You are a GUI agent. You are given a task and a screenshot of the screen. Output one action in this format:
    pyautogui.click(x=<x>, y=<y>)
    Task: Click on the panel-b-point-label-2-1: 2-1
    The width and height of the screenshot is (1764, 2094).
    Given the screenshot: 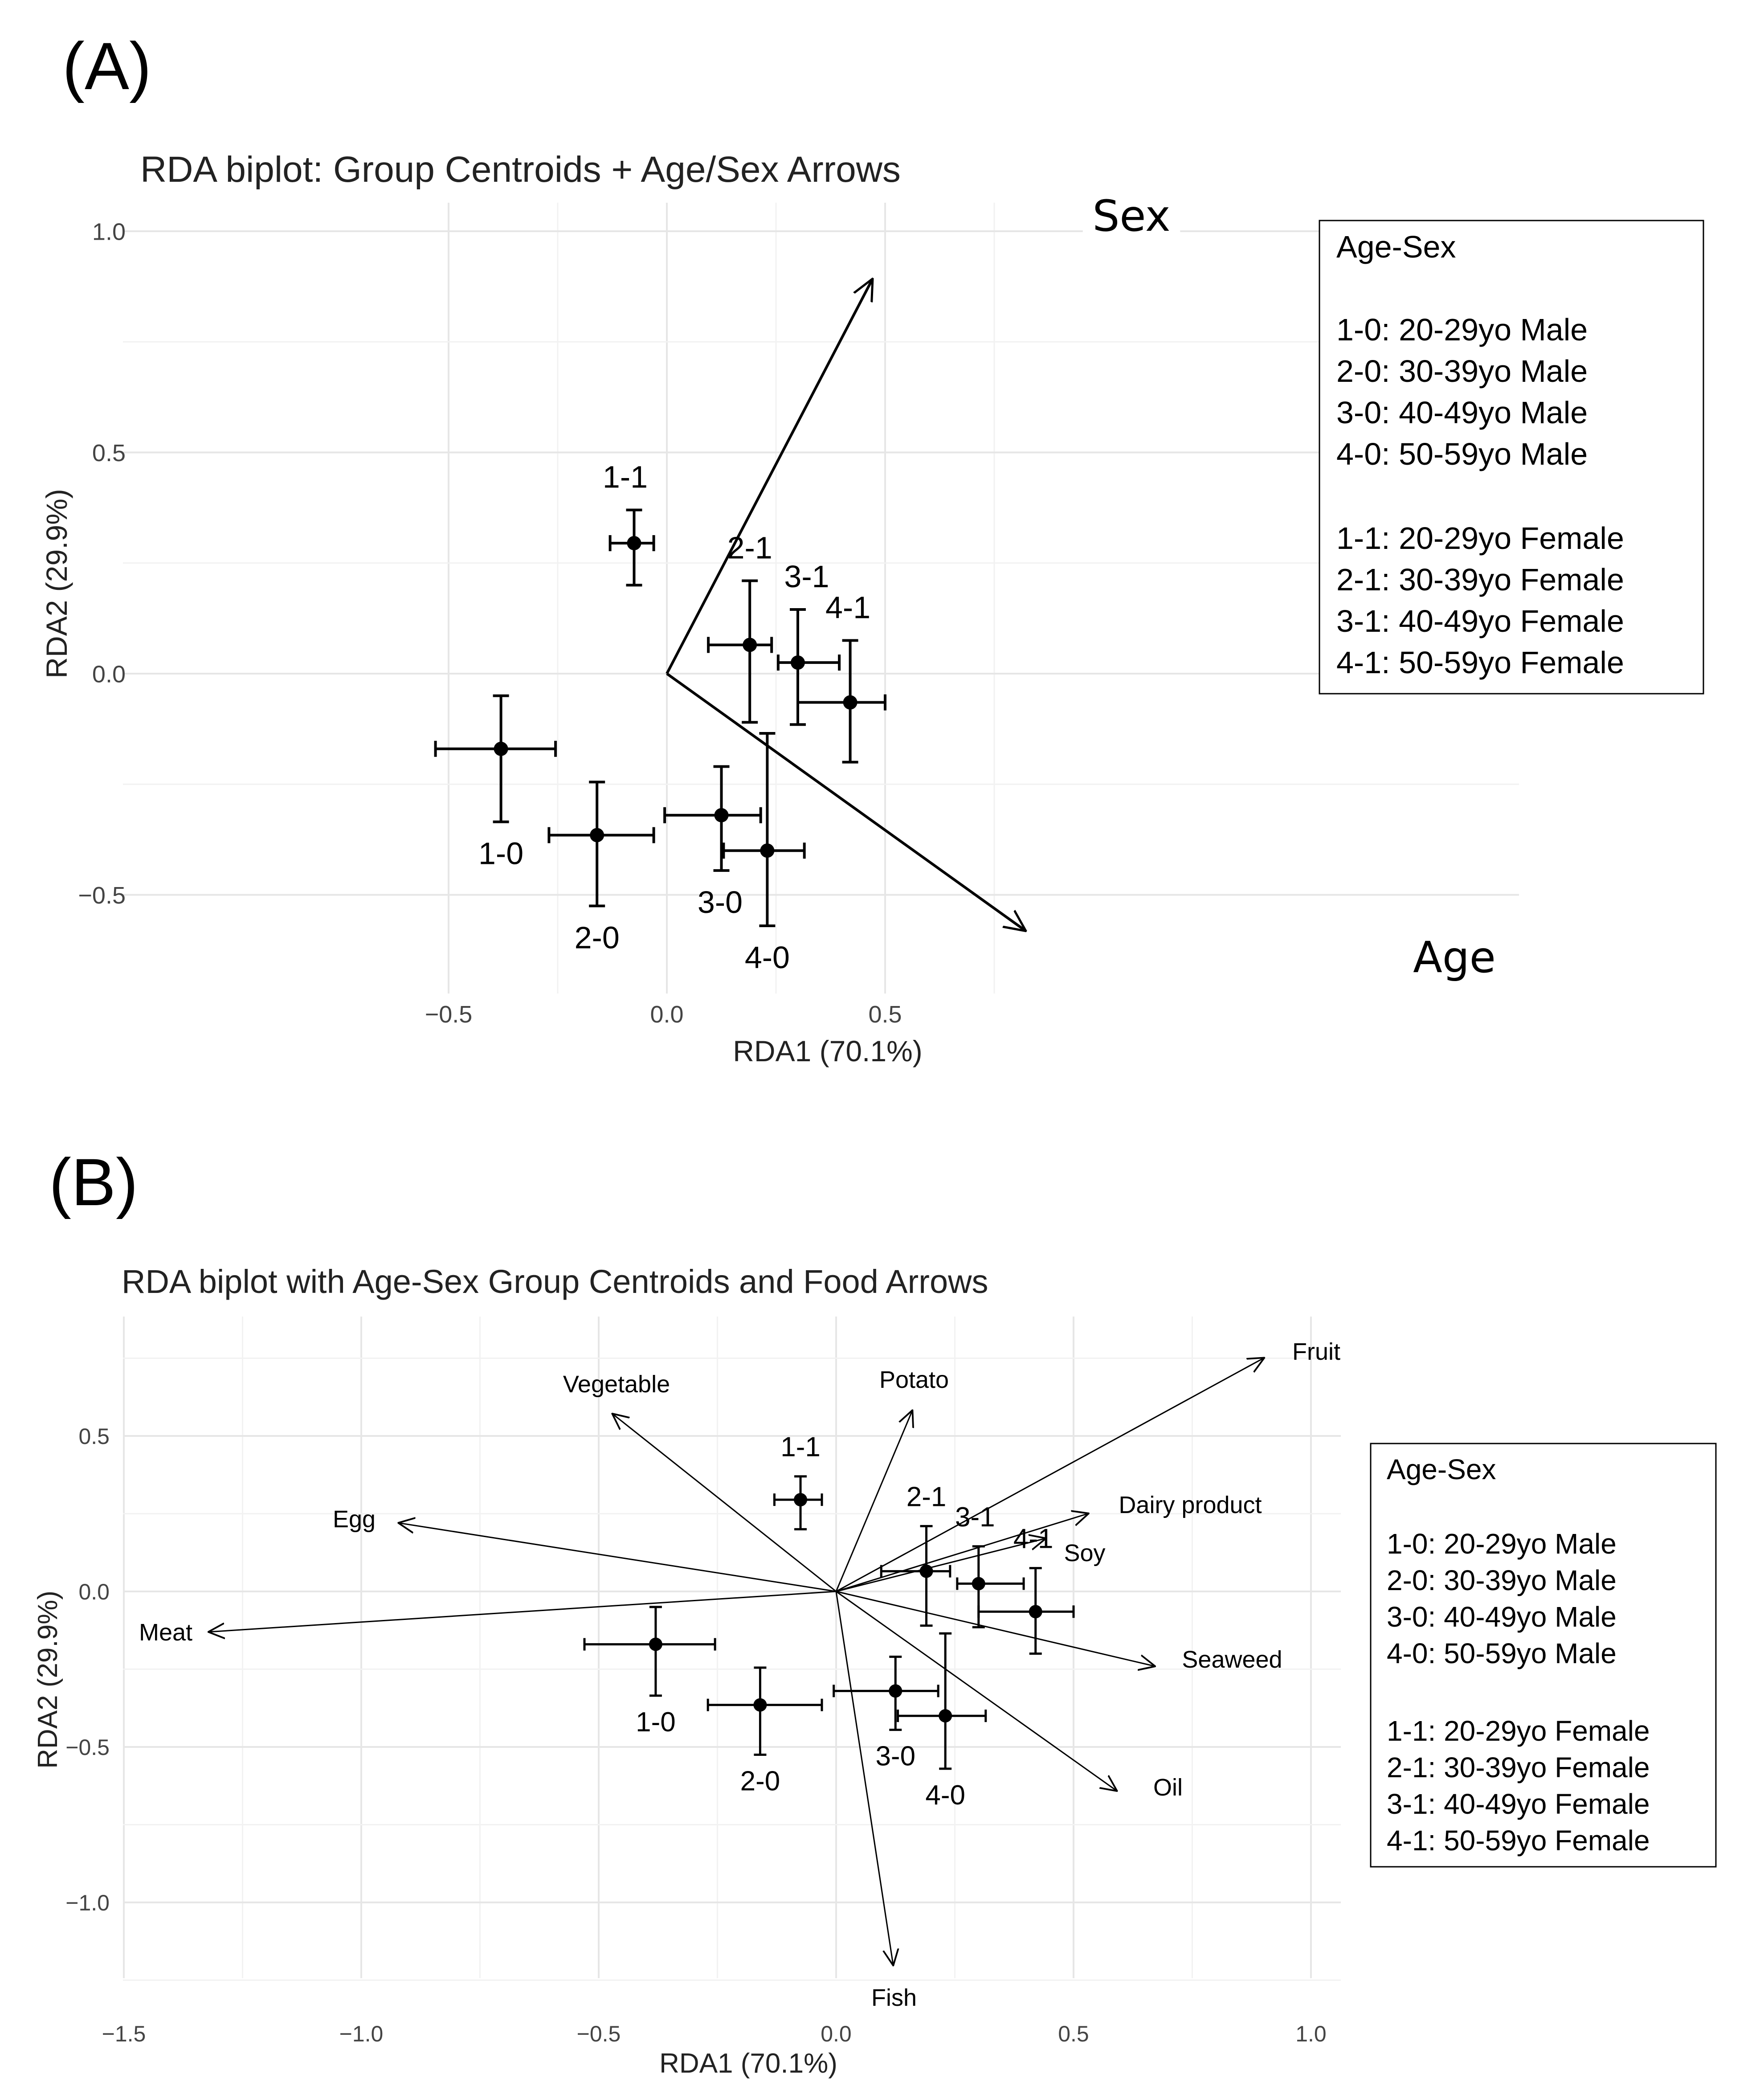 What is the action you would take?
    pyautogui.click(x=926, y=1497)
    